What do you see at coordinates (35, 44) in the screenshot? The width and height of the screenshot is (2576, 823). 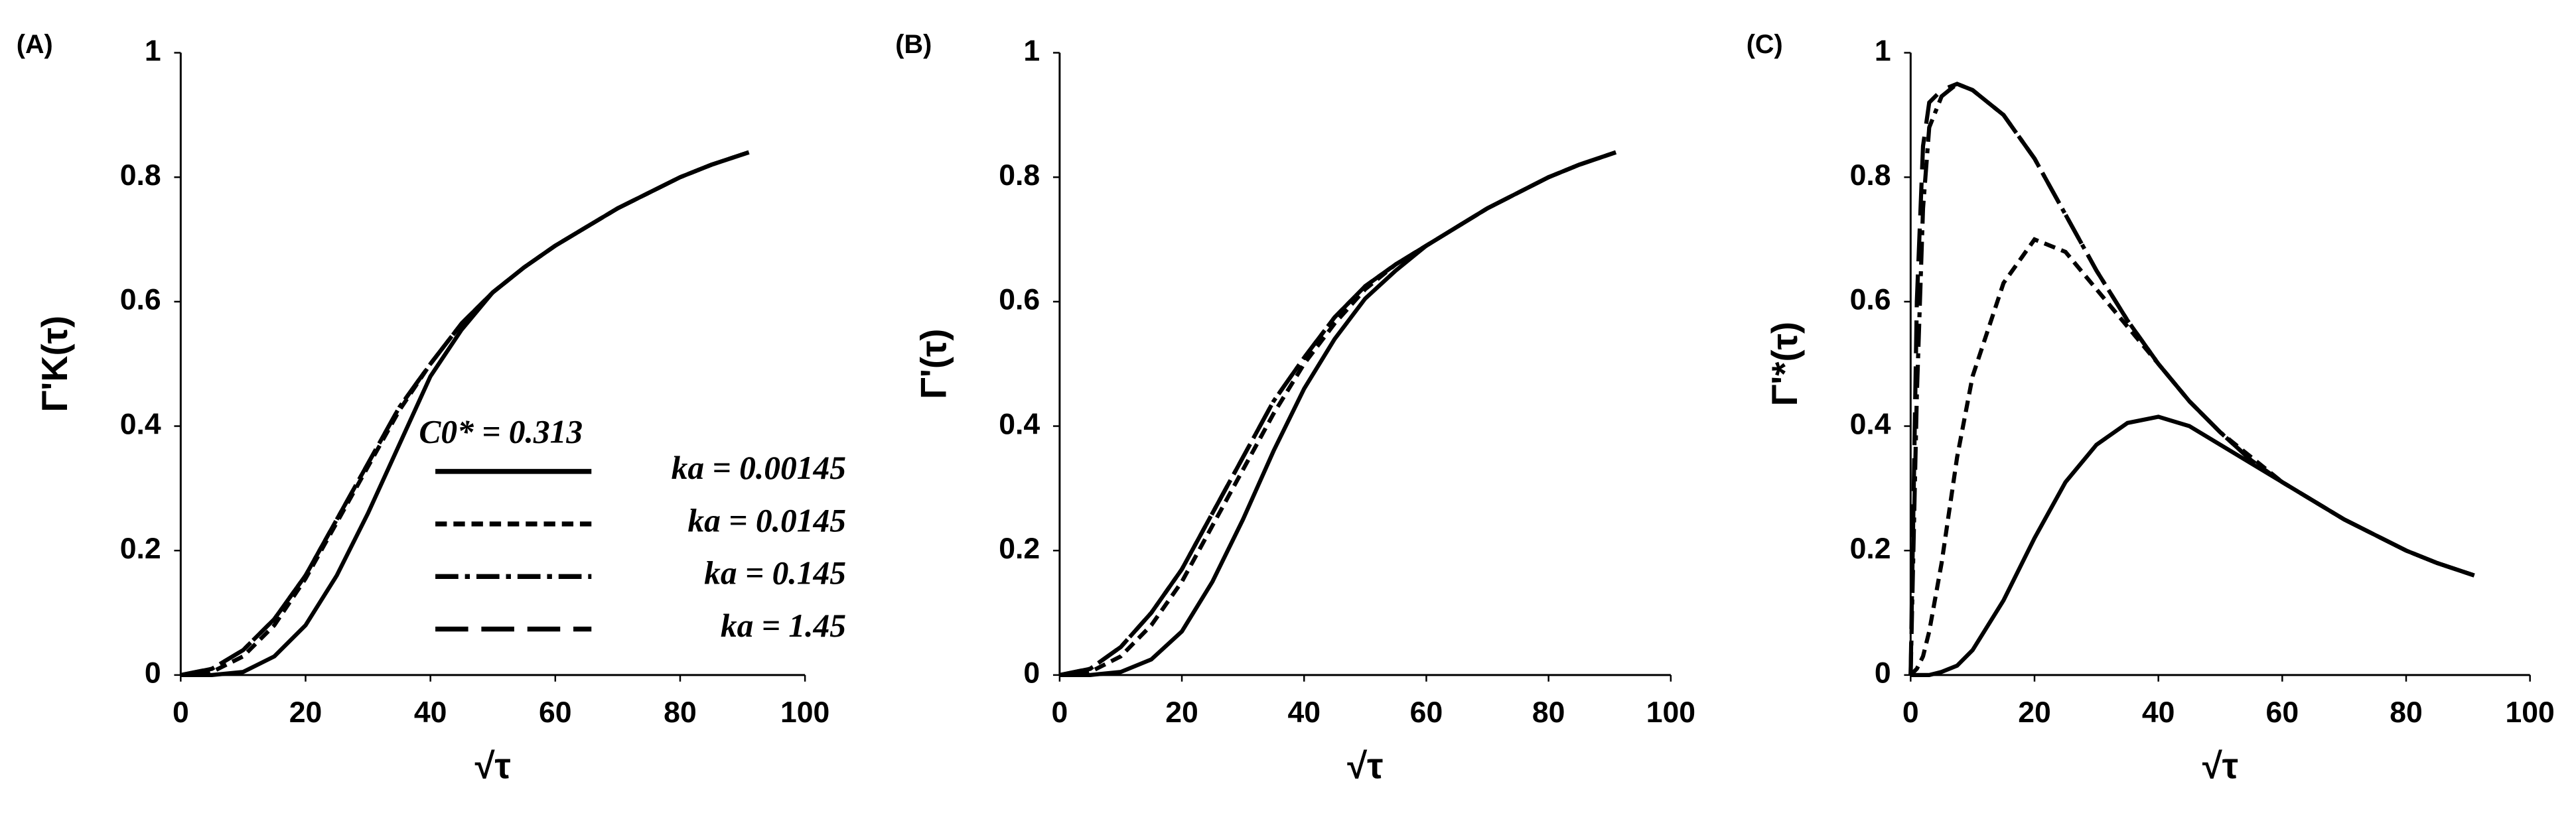 I see `panel-label: (A)` at bounding box center [35, 44].